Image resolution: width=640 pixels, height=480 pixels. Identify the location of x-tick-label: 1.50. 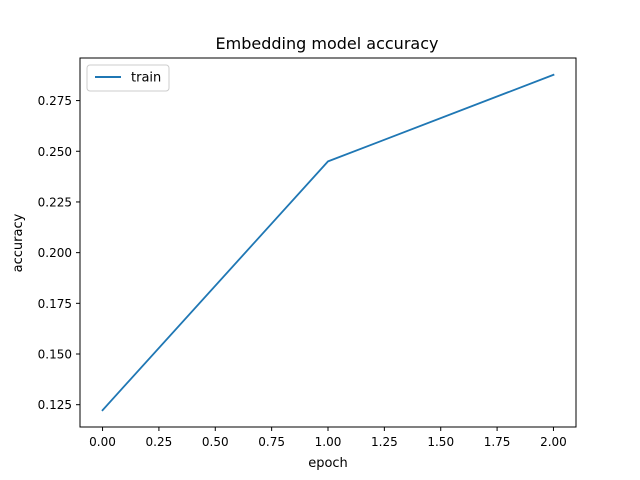
(440, 442).